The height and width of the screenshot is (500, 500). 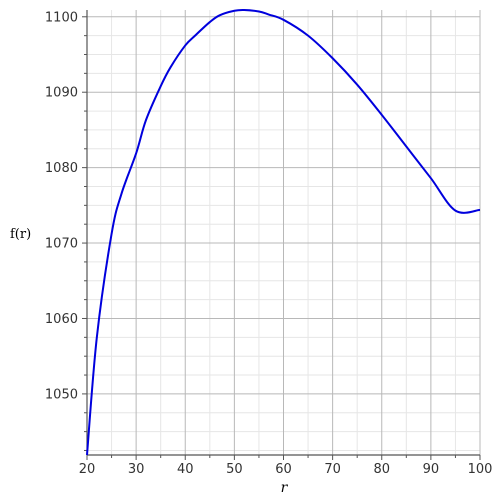 What do you see at coordinates (61, 168) in the screenshot?
I see `y-tick-label: 1080` at bounding box center [61, 168].